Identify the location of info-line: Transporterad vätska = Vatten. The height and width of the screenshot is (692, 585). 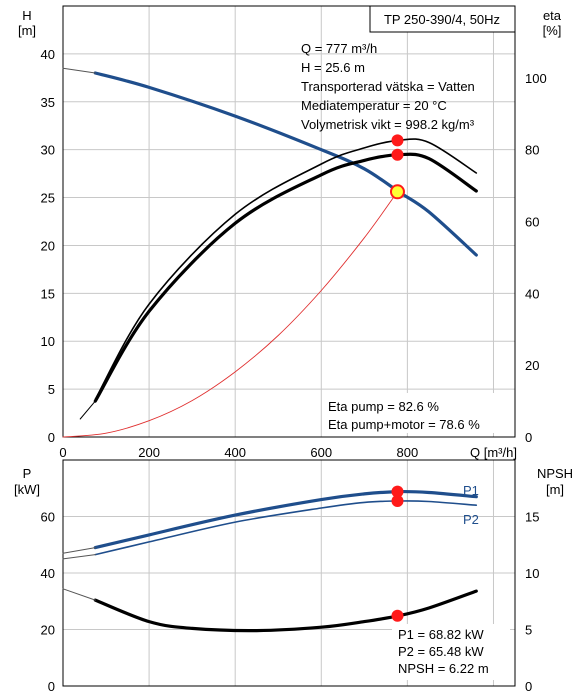
(388, 86).